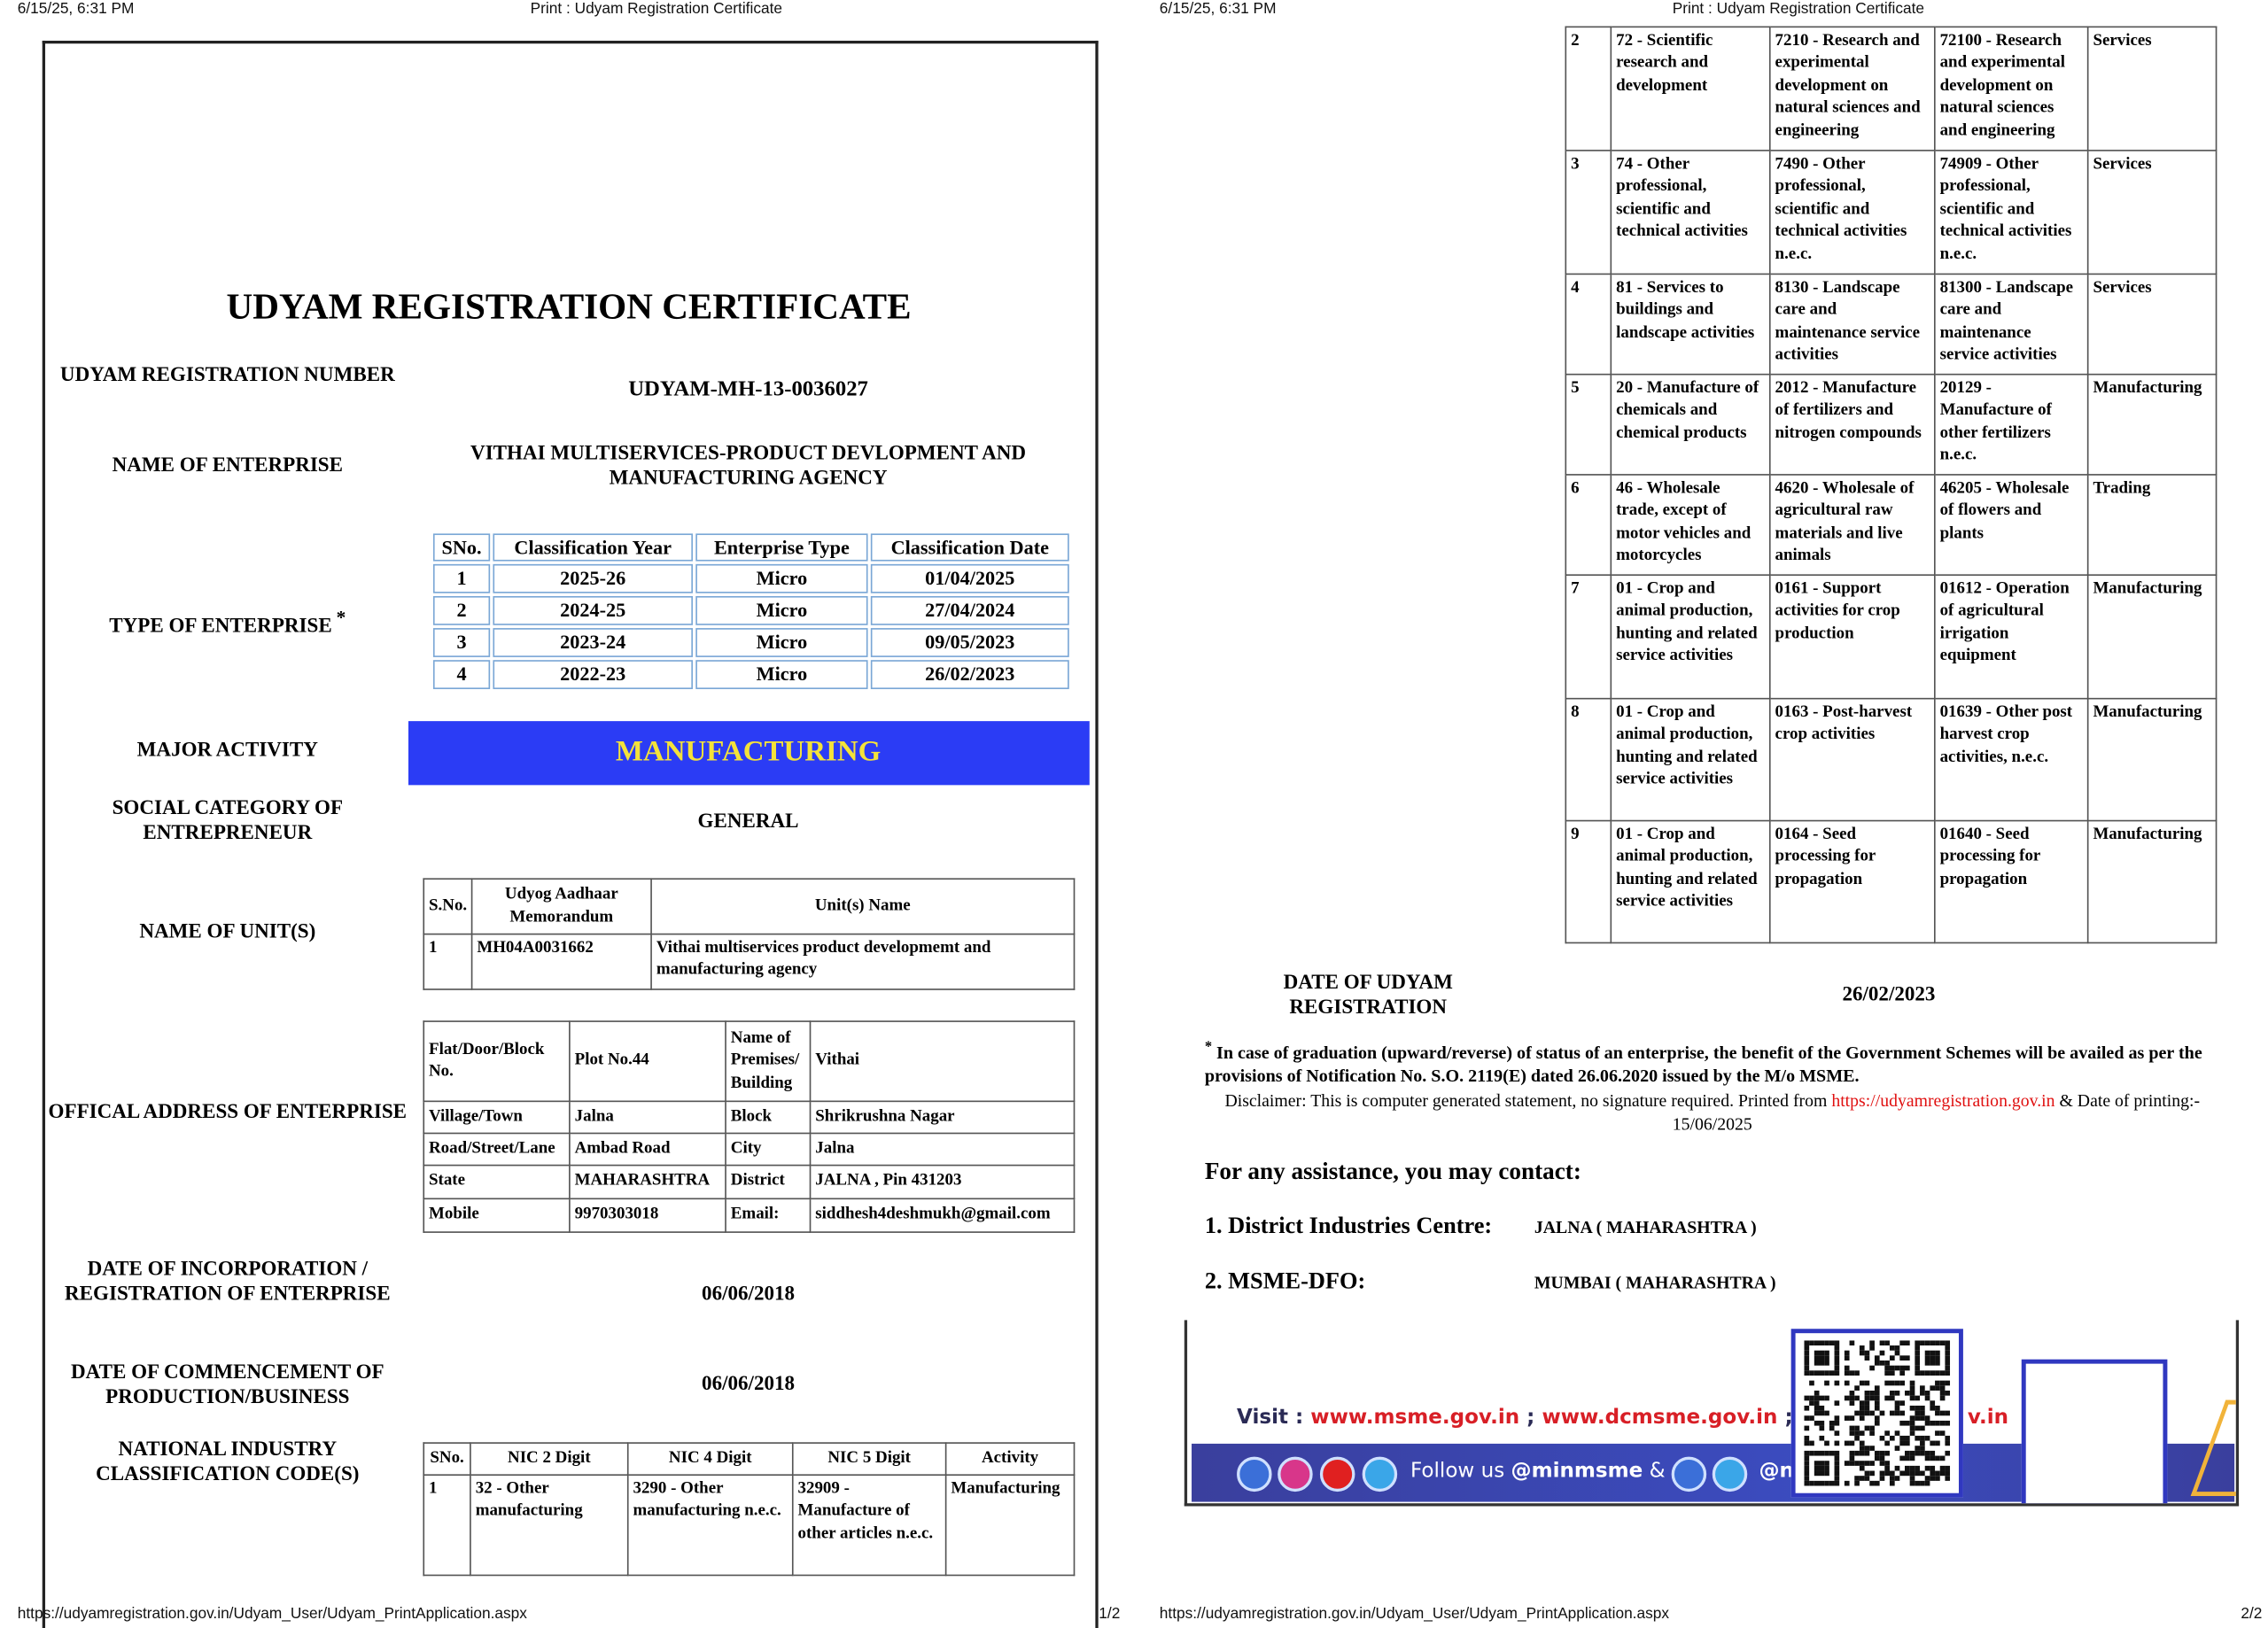  I want to click on nic-table-continued-cell: 5, so click(1588, 424).